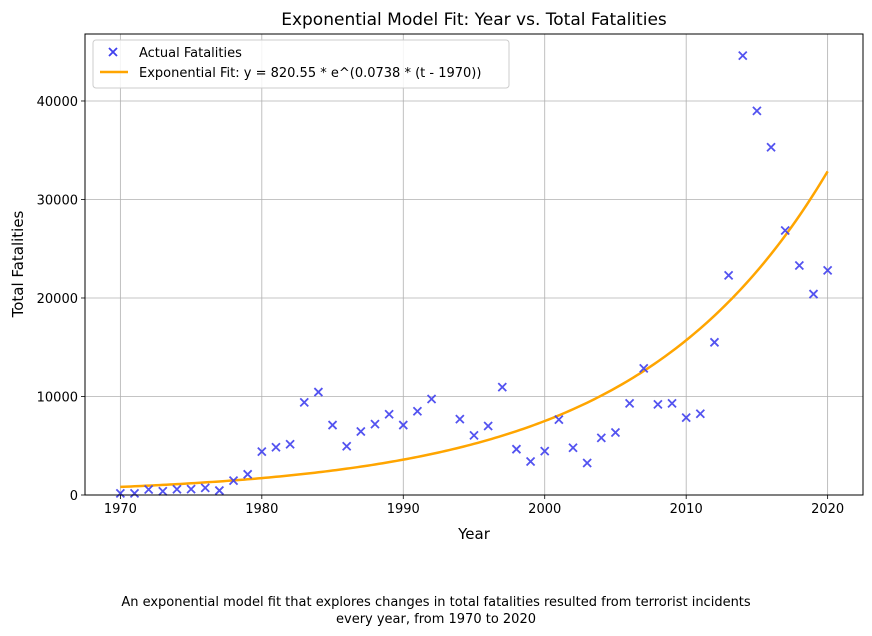 This screenshot has width=872, height=636. What do you see at coordinates (57, 397) in the screenshot?
I see `y-tick-label: 10000` at bounding box center [57, 397].